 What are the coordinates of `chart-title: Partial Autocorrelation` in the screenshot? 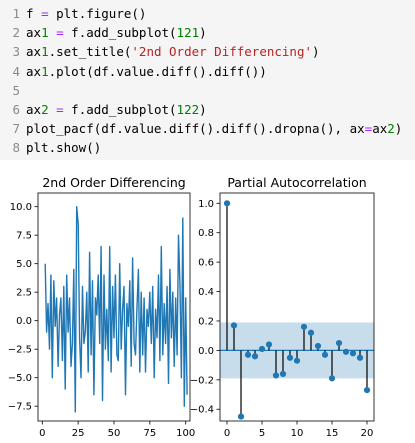 It's located at (296, 182).